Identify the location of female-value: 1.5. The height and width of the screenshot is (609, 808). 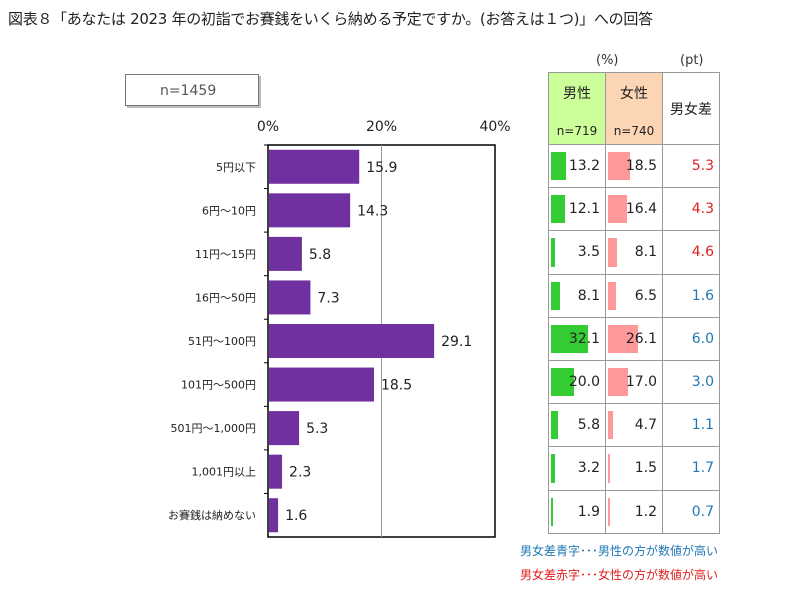
(645, 468).